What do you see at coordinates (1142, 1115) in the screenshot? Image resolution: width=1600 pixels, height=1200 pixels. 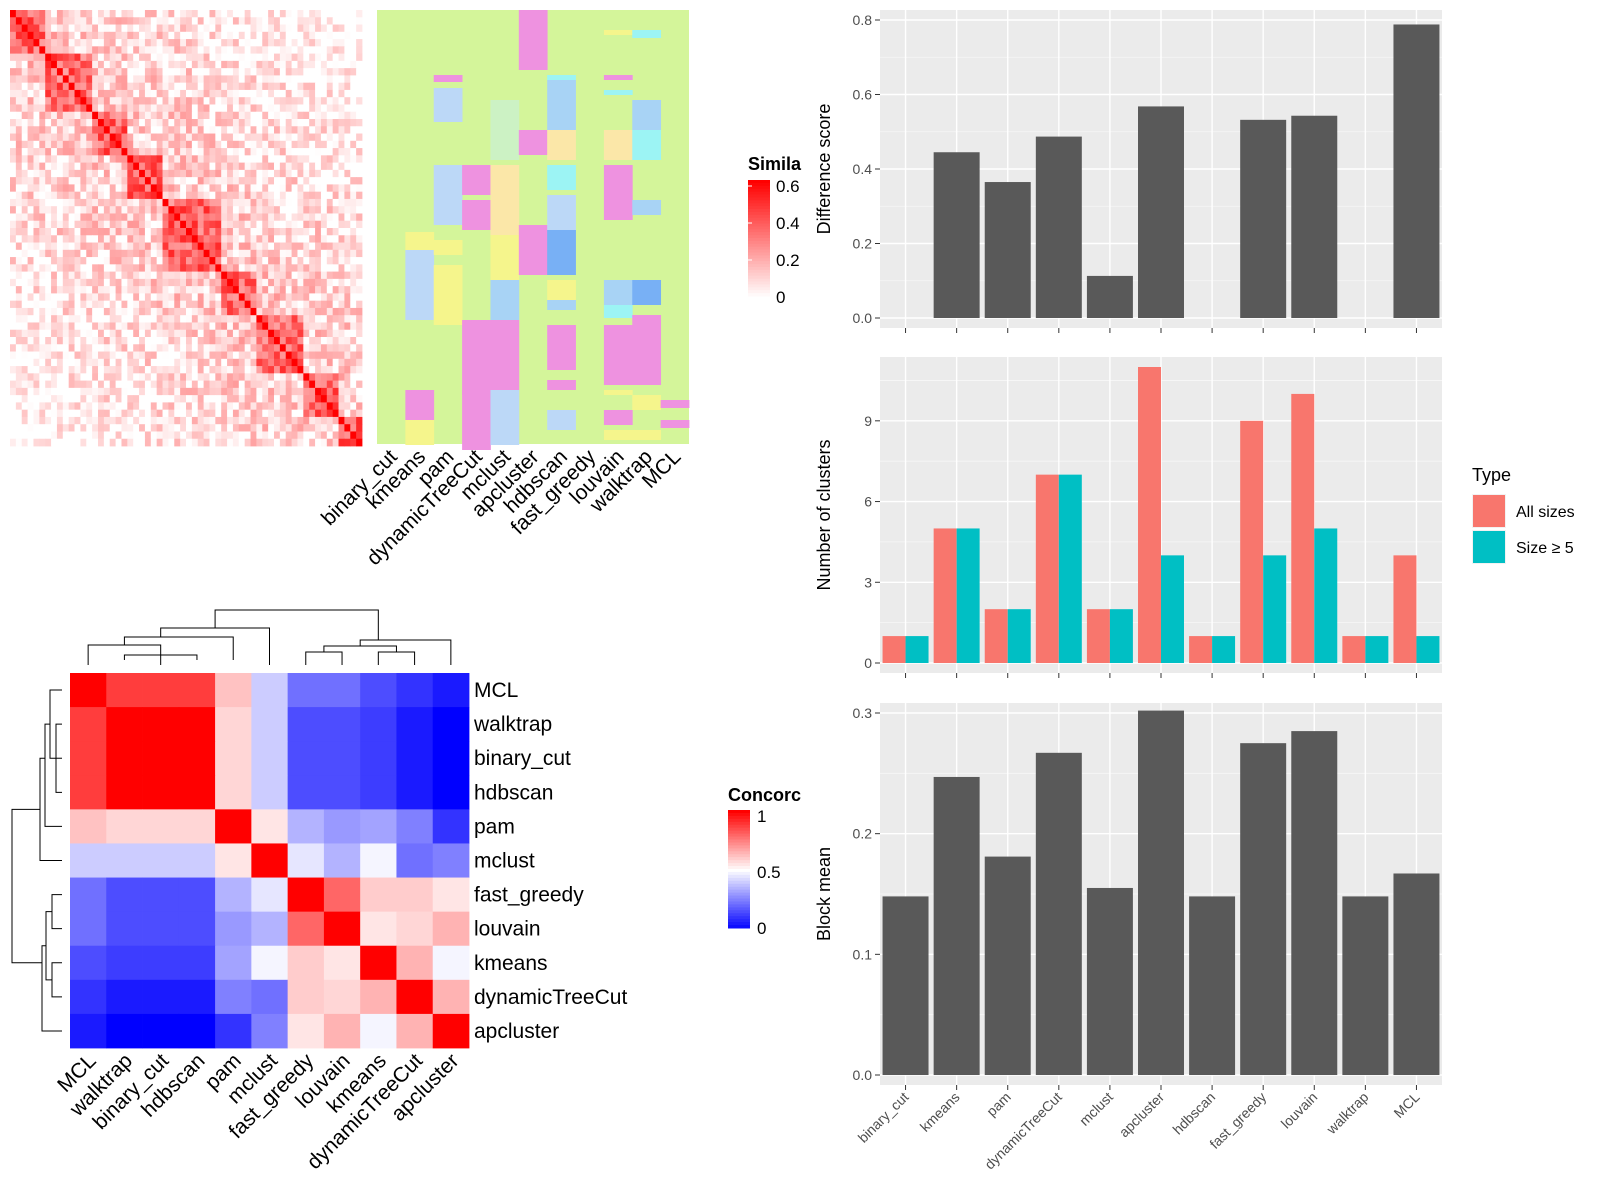 I see `x-tick-label-apcluster: apcluster` at bounding box center [1142, 1115].